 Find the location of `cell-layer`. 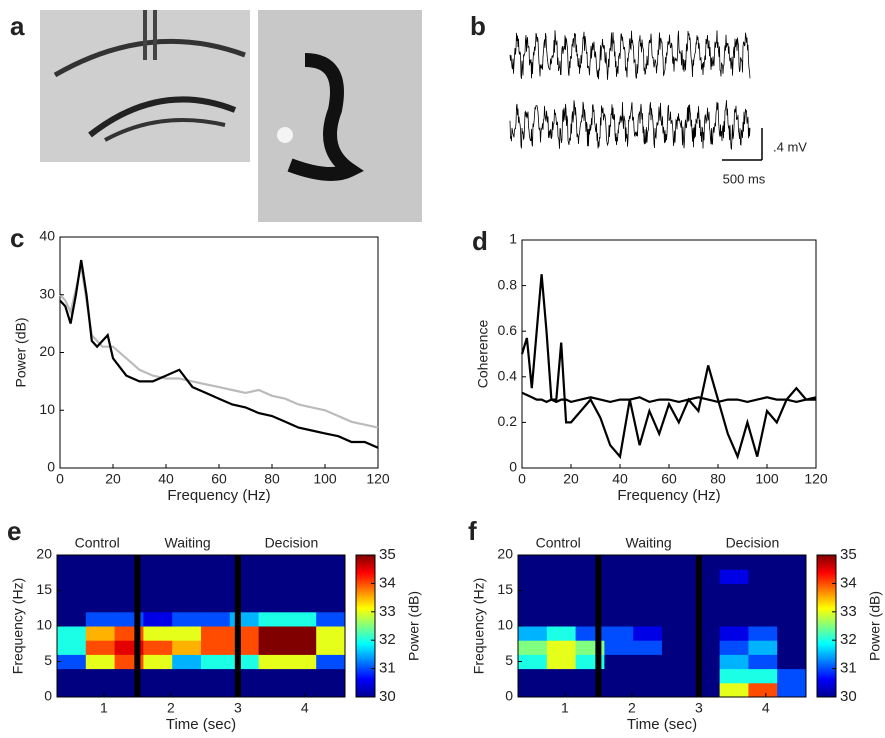

cell-layer is located at coordinates (165, 130).